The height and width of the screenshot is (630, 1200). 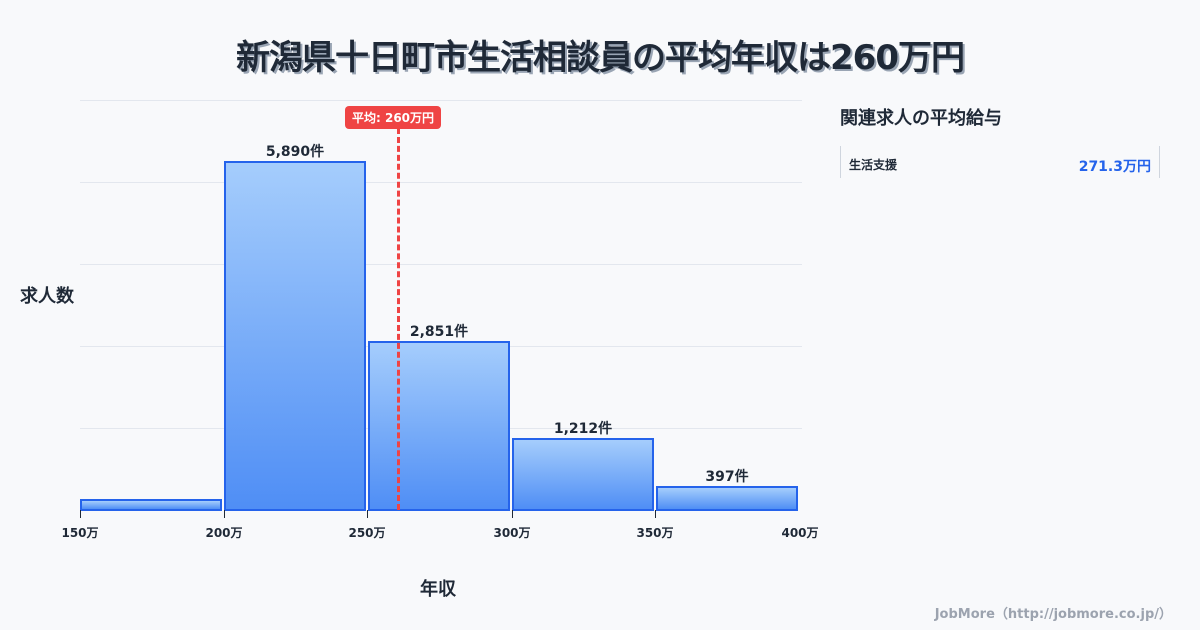 What do you see at coordinates (800, 533) in the screenshot?
I see `x-tick-label: 400万` at bounding box center [800, 533].